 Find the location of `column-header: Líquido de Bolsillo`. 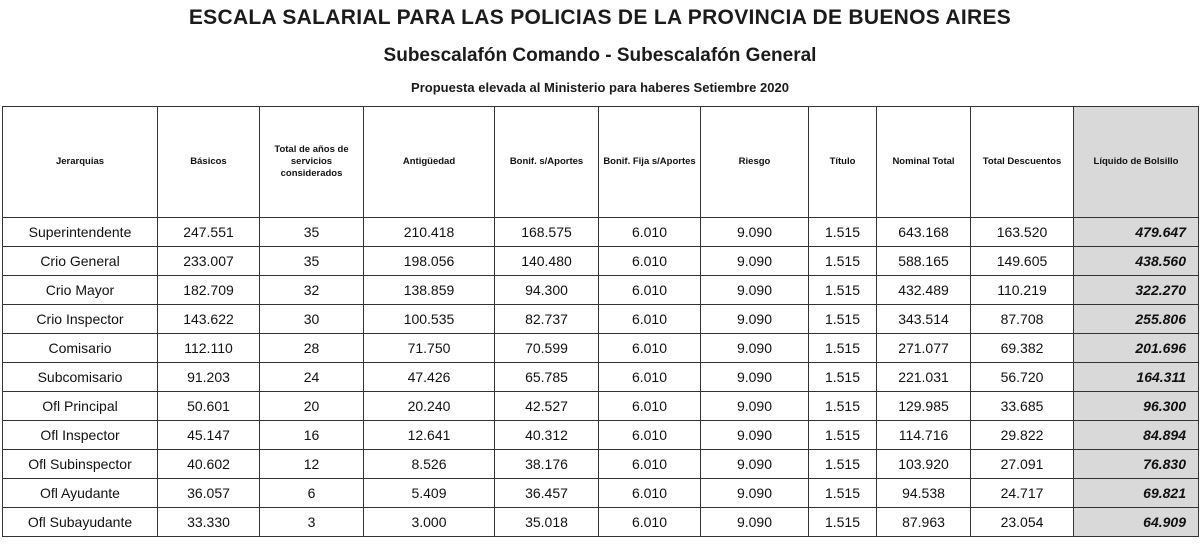

column-header: Líquido de Bolsillo is located at coordinates (1136, 162).